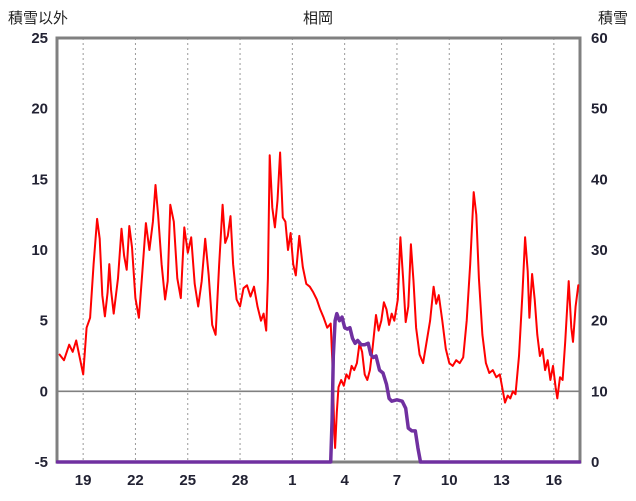  What do you see at coordinates (39, 38) in the screenshot?
I see `left-axis-tick-label: 25` at bounding box center [39, 38].